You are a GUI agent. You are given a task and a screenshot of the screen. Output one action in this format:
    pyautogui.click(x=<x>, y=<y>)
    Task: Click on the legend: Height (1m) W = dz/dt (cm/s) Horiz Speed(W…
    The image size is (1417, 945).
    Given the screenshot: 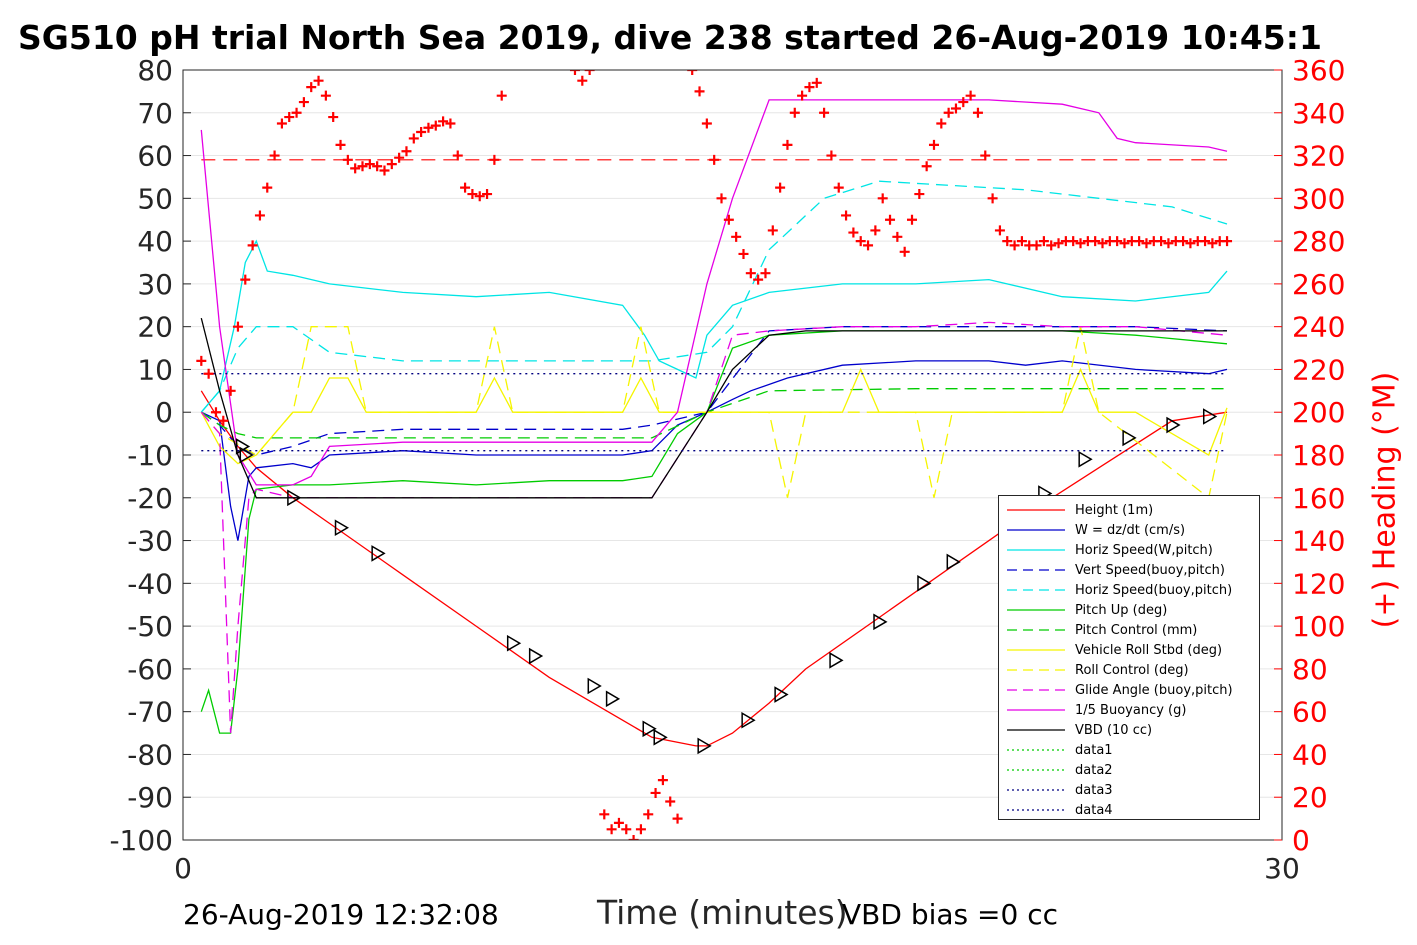 What is the action you would take?
    pyautogui.click(x=1129, y=657)
    